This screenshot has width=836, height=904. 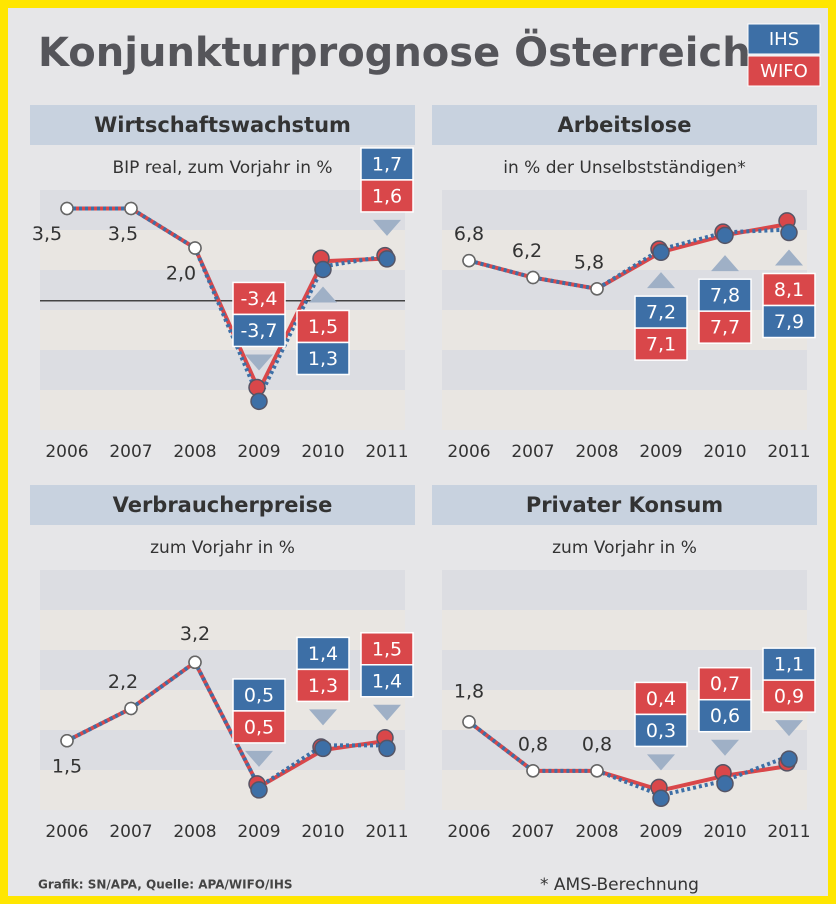 What do you see at coordinates (387, 681) in the screenshot?
I see `value-label: 1,4` at bounding box center [387, 681].